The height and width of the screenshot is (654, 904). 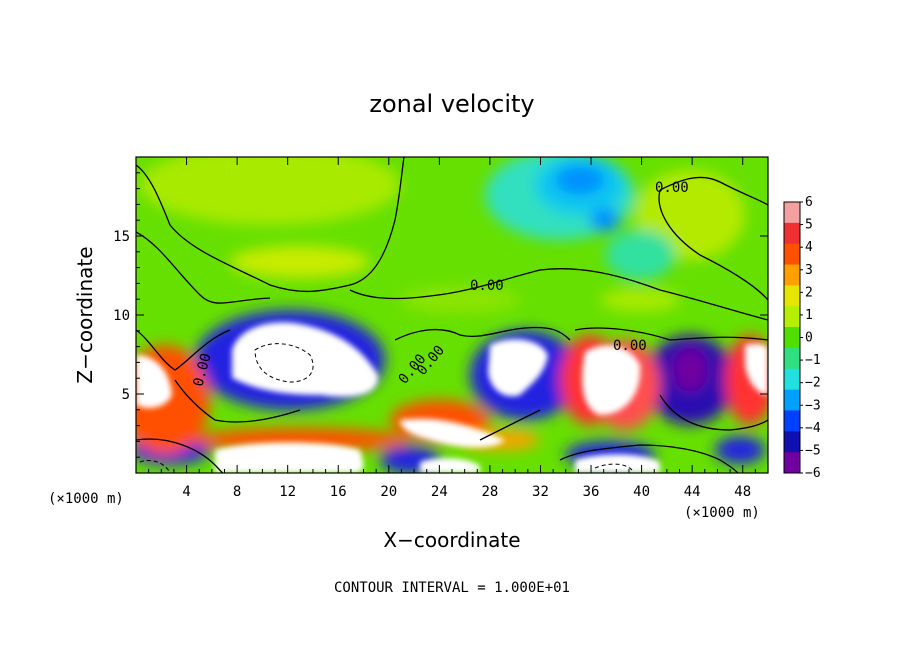 I want to click on x-tick-label: 20, so click(x=388, y=492).